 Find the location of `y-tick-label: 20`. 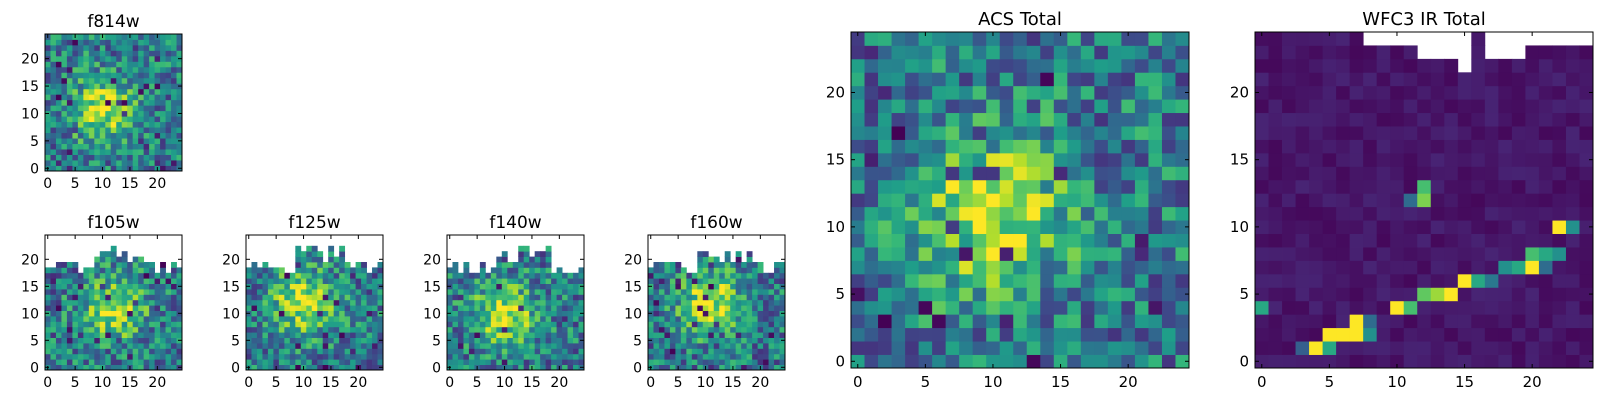

y-tick-label: 20 is located at coordinates (432, 260).